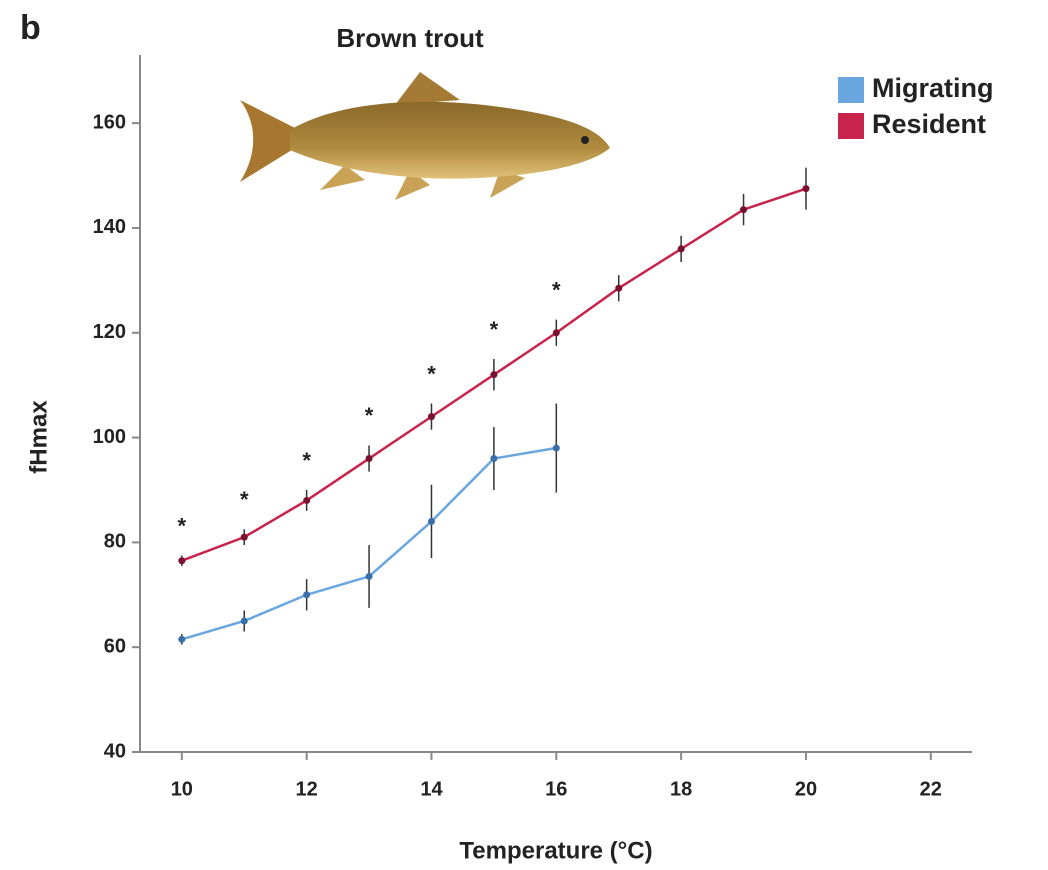  Describe the element at coordinates (425, 136) in the screenshot. I see `fish-illustration` at that location.